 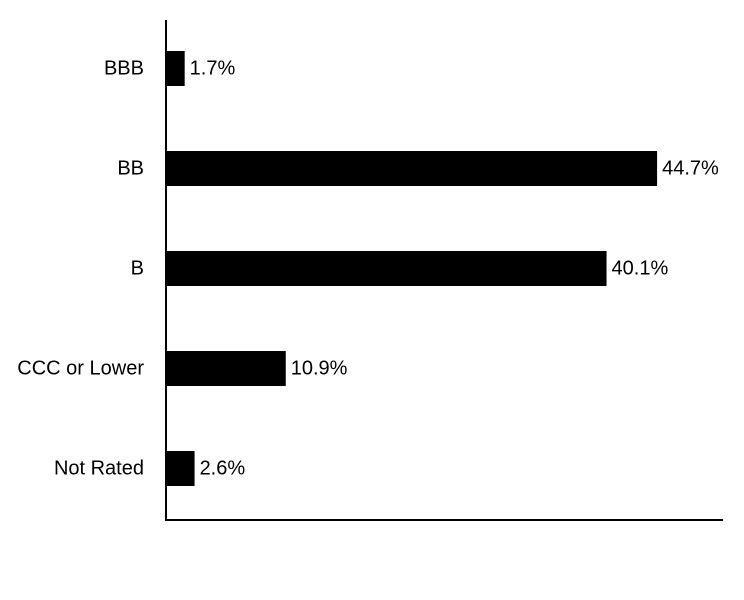 I want to click on bar-not-rated, so click(x=180, y=468).